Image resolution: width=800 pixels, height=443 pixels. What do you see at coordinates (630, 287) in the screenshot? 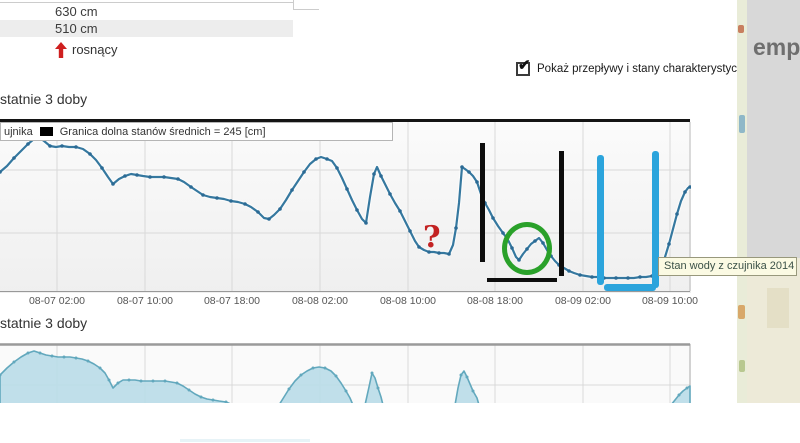
I see `annotation-blue-connector` at bounding box center [630, 287].